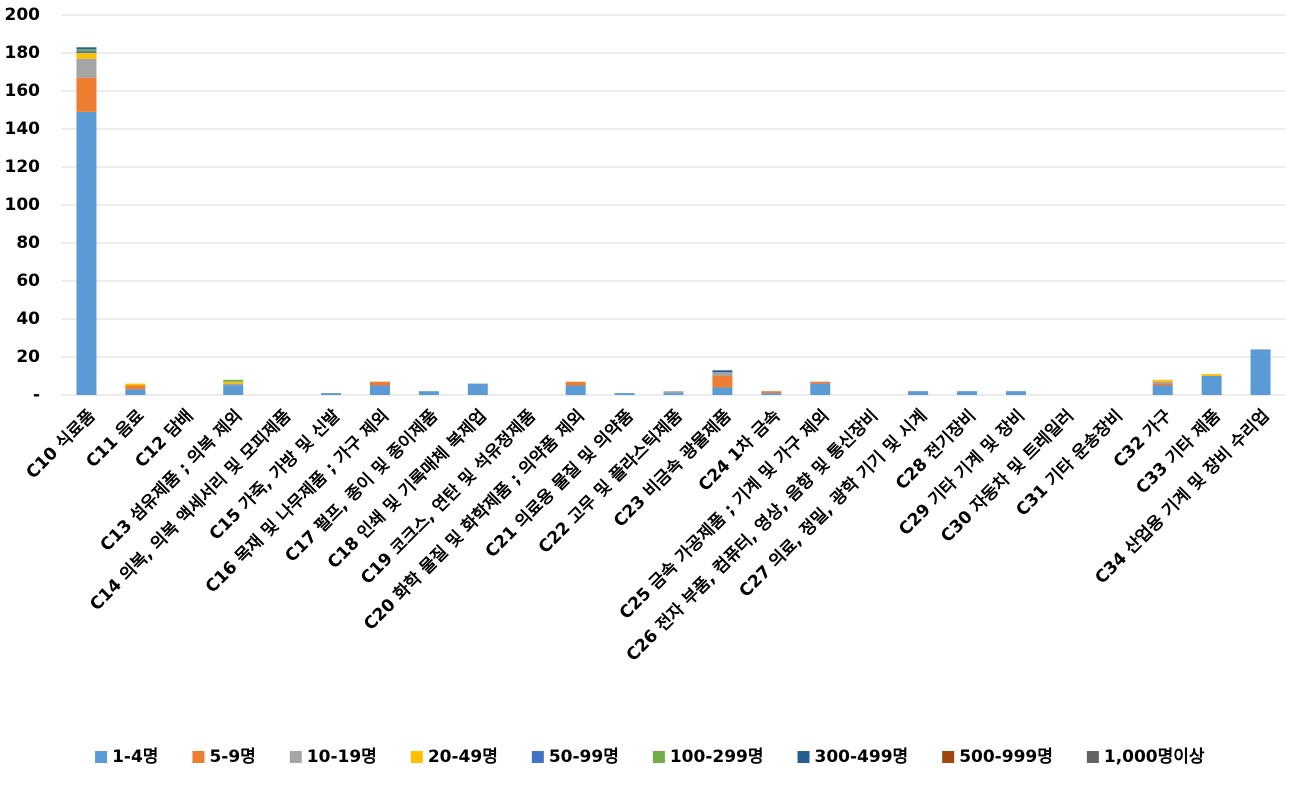 The image size is (1300, 785). What do you see at coordinates (23, 91) in the screenshot?
I see `y-tick-label: 160` at bounding box center [23, 91].